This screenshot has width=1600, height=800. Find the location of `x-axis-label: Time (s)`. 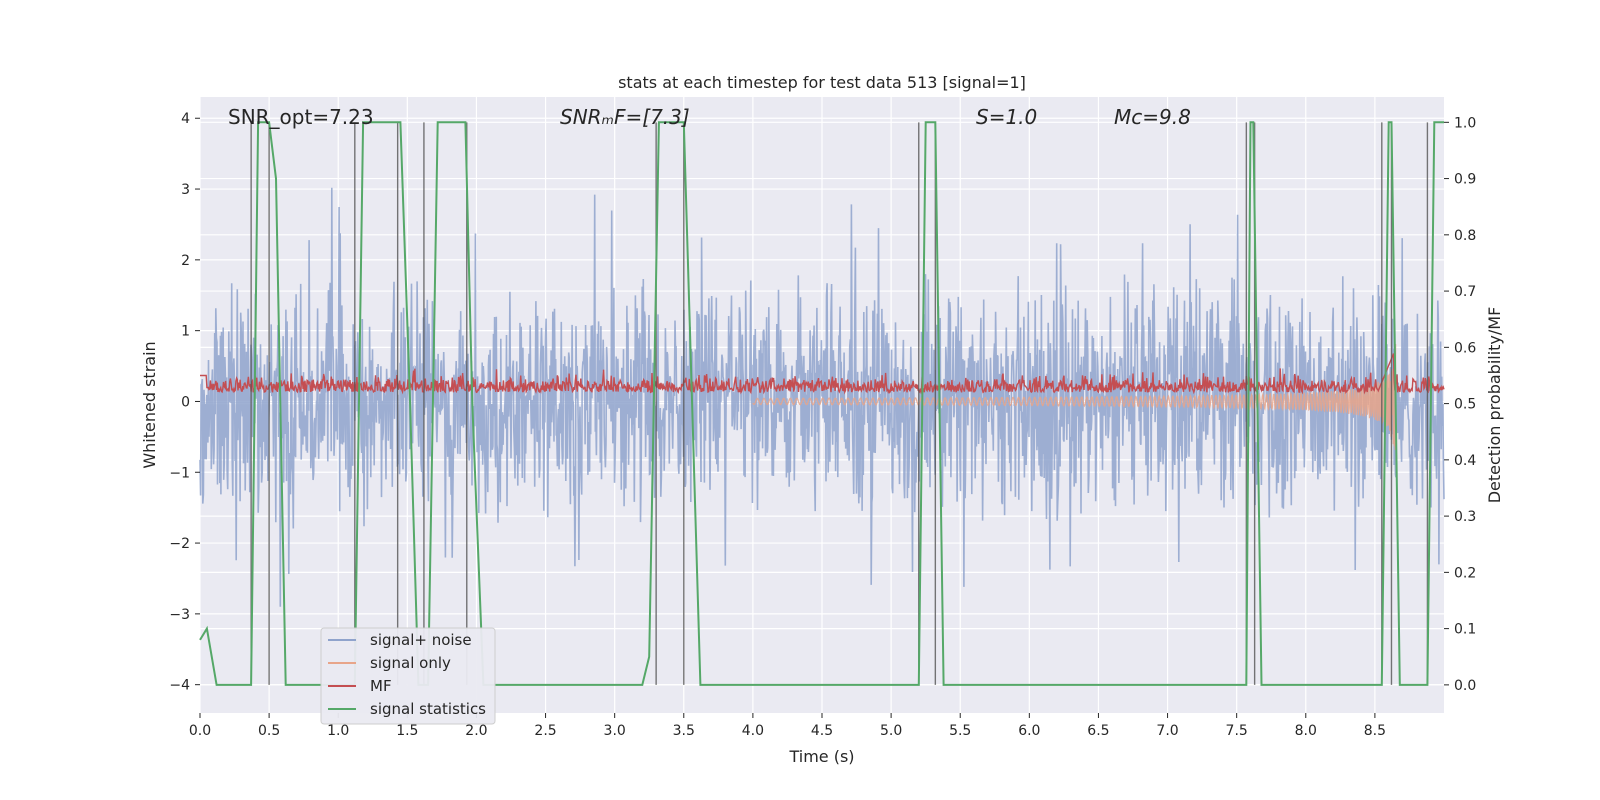

x-axis-label: Time (s) is located at coordinates (821, 756).